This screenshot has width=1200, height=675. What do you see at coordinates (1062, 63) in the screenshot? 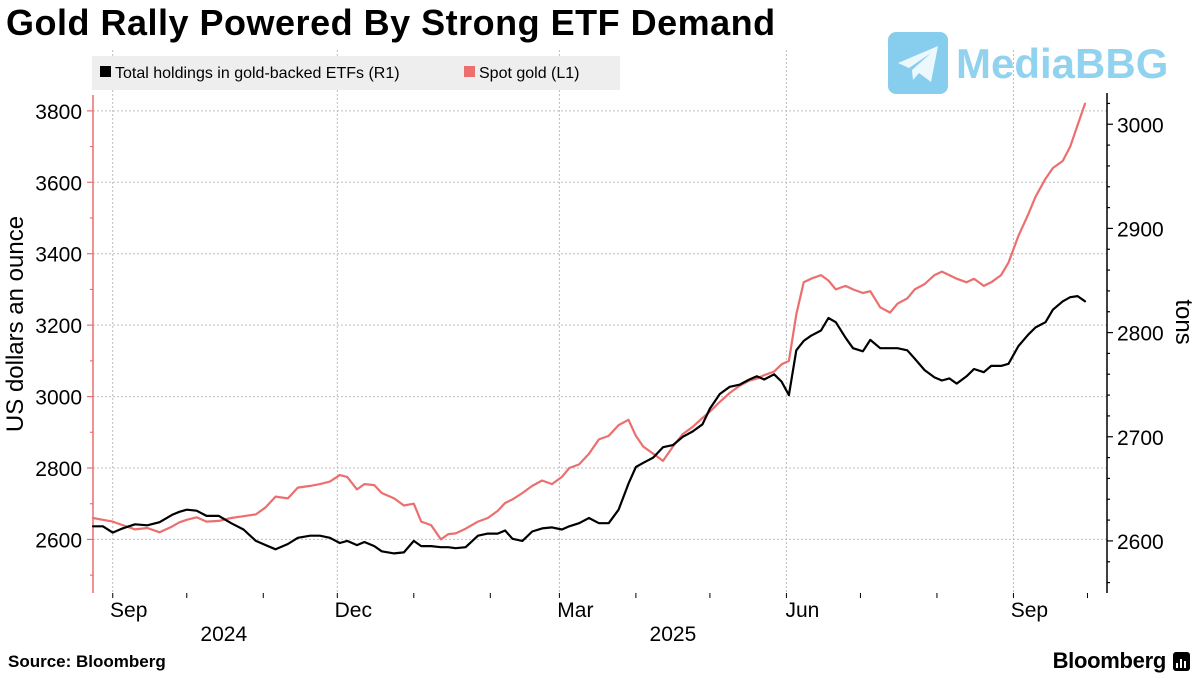
I see `watermark-text: MediaBBG` at bounding box center [1062, 63].